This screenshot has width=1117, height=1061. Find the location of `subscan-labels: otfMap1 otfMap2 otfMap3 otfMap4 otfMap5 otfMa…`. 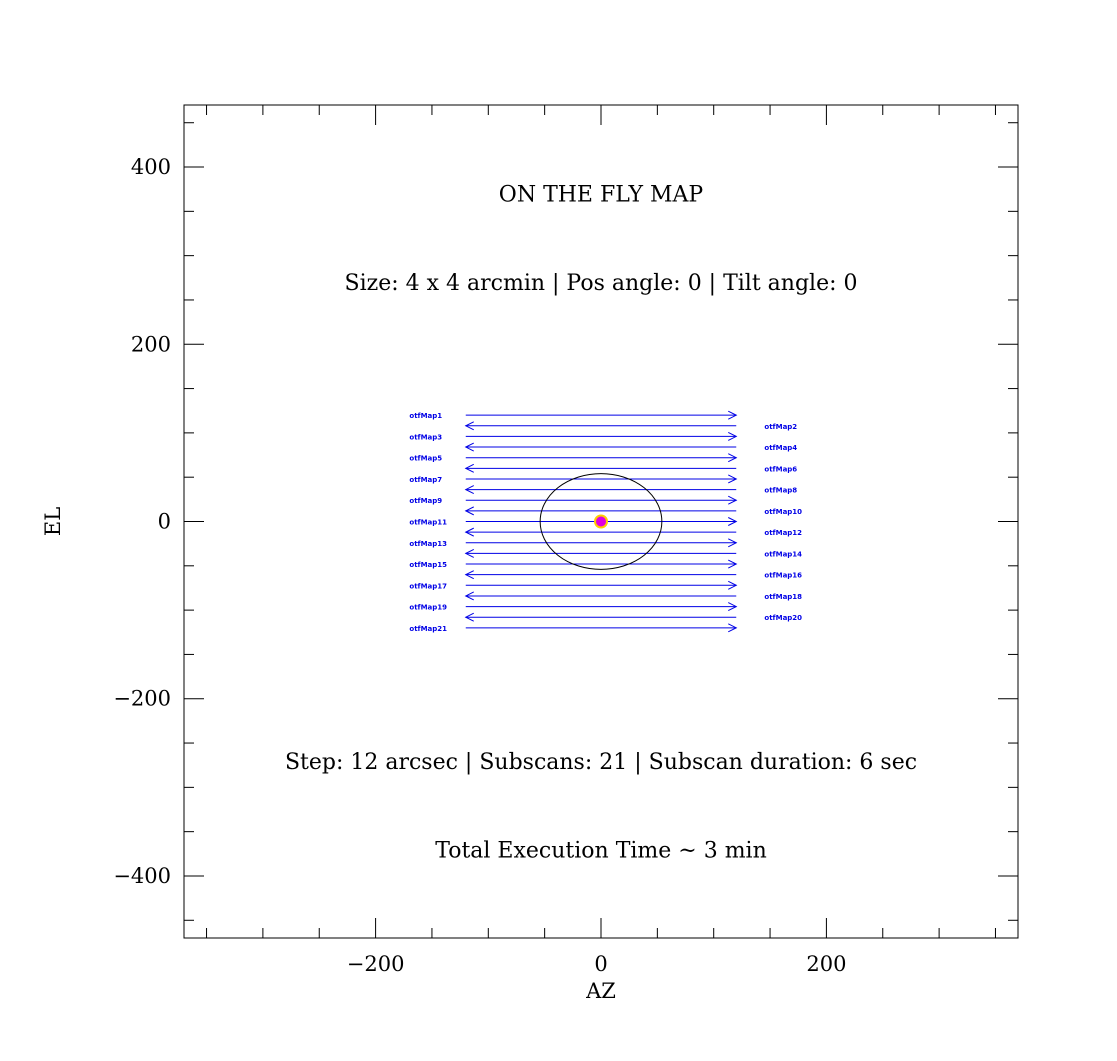

subscan-labels: otfMap1 otfMap2 otfMap3 otfMap4 otfMap5 otfMa… is located at coordinates (605, 522).